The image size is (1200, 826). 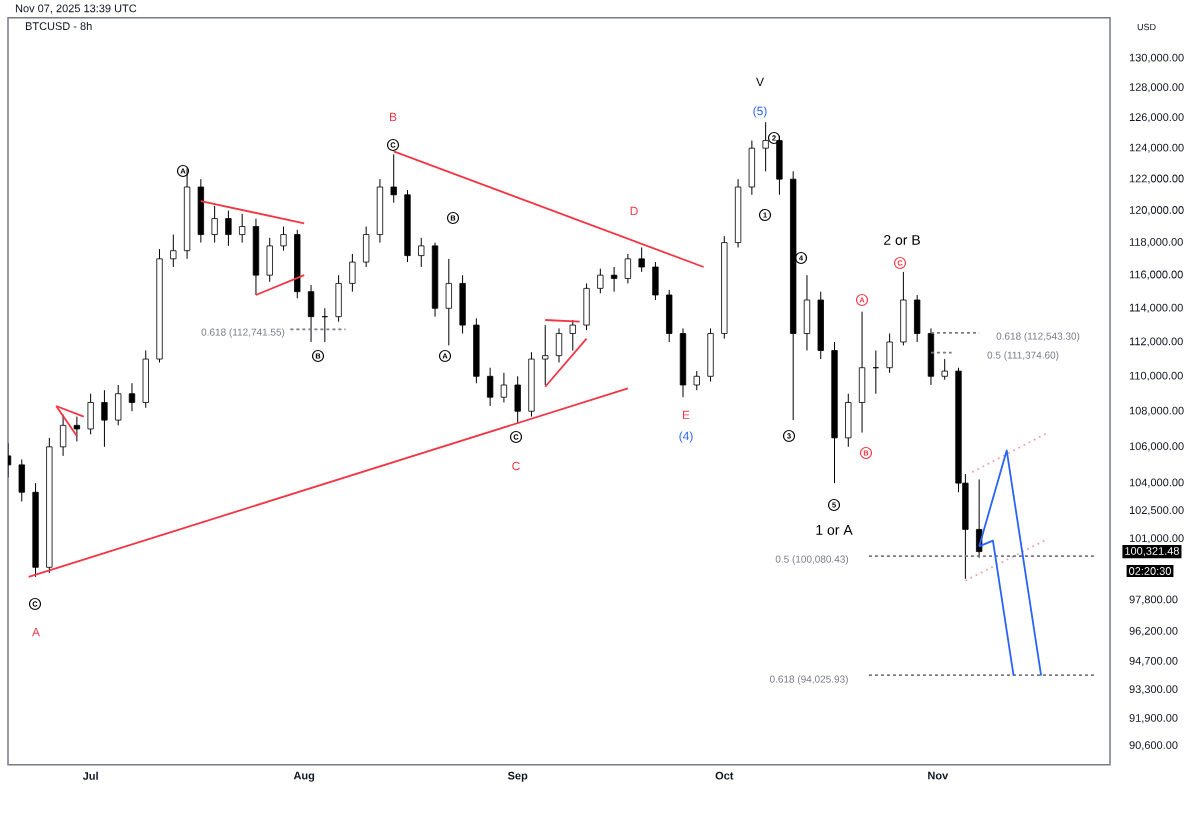 I want to click on y-axis-title: USD, so click(x=1146, y=27).